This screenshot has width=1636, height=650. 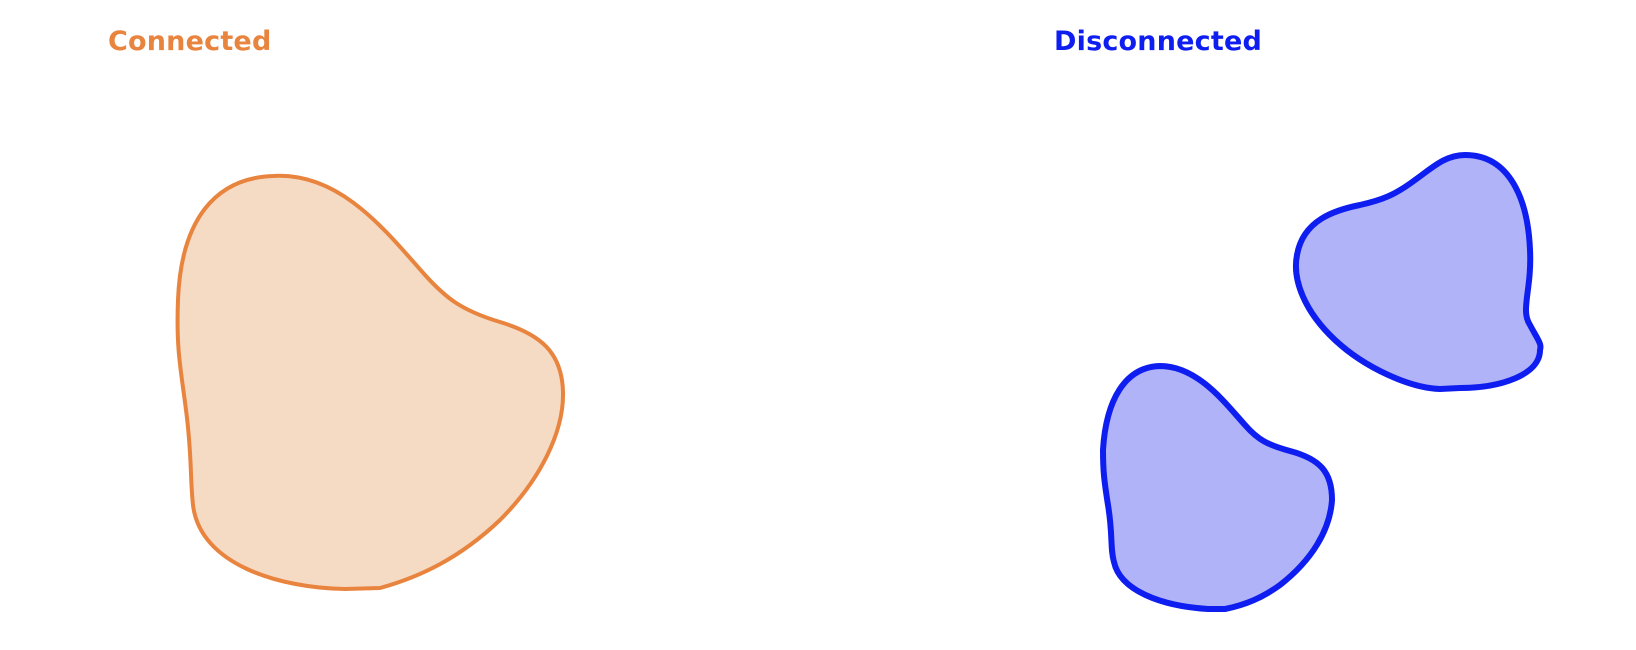 I want to click on disconnected-label: Disconnected, so click(x=1158, y=41).